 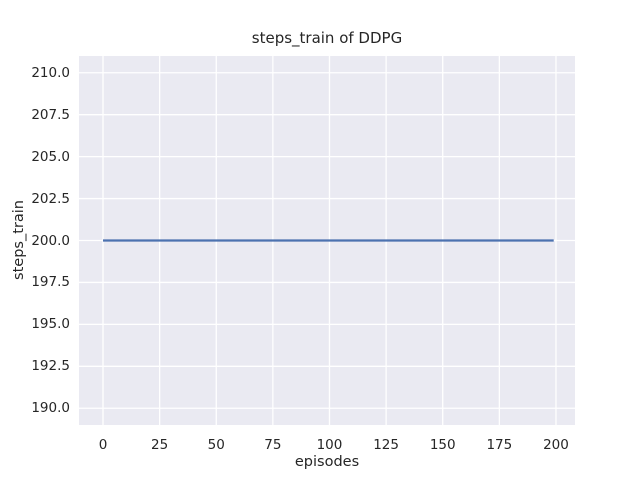 What do you see at coordinates (216, 445) in the screenshot?
I see `x-tick-label: 50` at bounding box center [216, 445].